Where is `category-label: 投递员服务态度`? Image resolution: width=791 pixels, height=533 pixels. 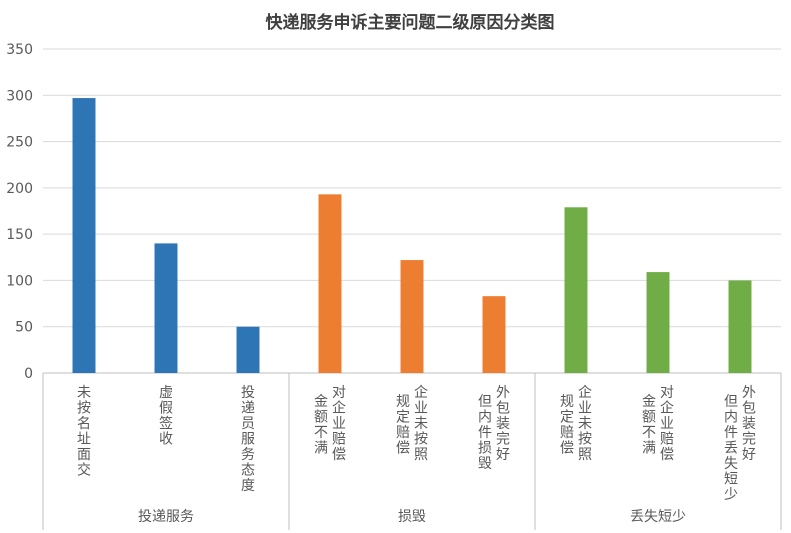
category-label: 投递员服务态度 is located at coordinates (248, 439).